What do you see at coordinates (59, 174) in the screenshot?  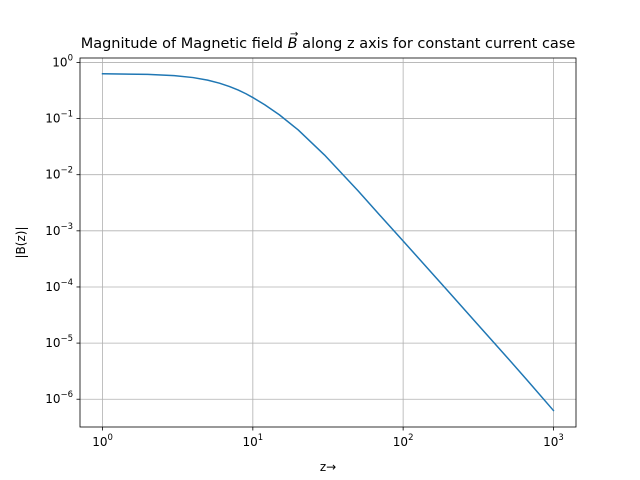 I see `y-tick-label: 10⁻²` at bounding box center [59, 174].